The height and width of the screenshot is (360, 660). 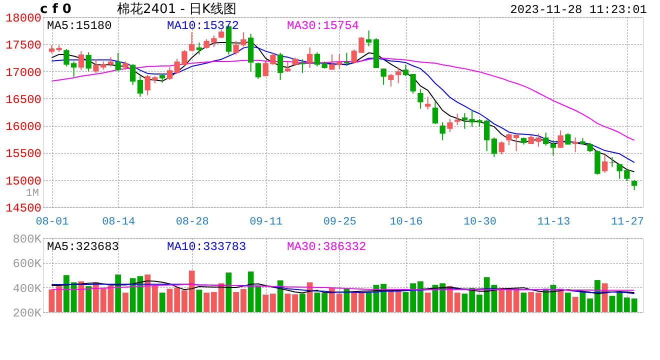 What do you see at coordinates (326, 247) in the screenshot?
I see `text: MA30:386332` at bounding box center [326, 247].